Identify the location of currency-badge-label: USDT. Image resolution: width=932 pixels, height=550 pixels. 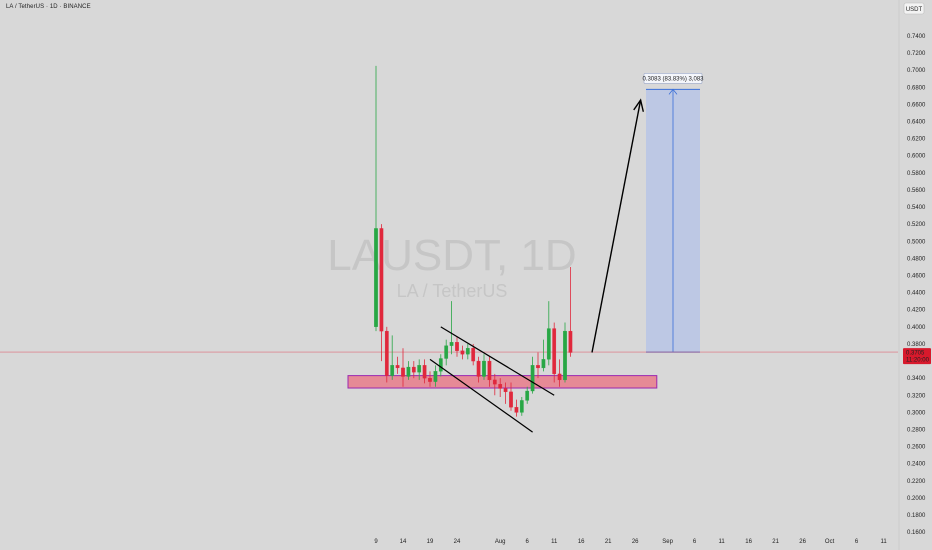
(914, 10).